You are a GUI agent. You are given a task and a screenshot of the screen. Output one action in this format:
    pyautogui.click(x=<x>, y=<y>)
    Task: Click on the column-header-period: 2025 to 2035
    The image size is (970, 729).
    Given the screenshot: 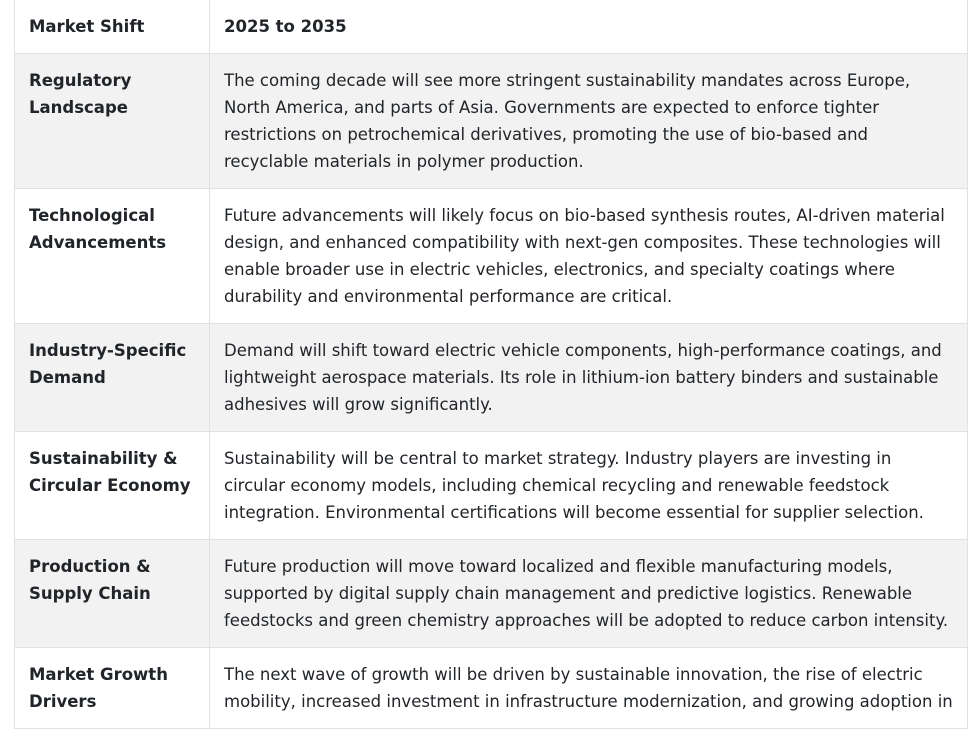 What is the action you would take?
    pyautogui.click(x=588, y=27)
    